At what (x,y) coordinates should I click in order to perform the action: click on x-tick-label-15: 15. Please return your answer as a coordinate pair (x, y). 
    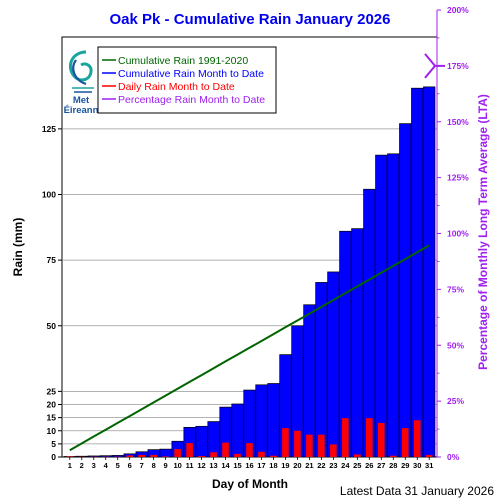
    Looking at the image, I should click on (237, 465).